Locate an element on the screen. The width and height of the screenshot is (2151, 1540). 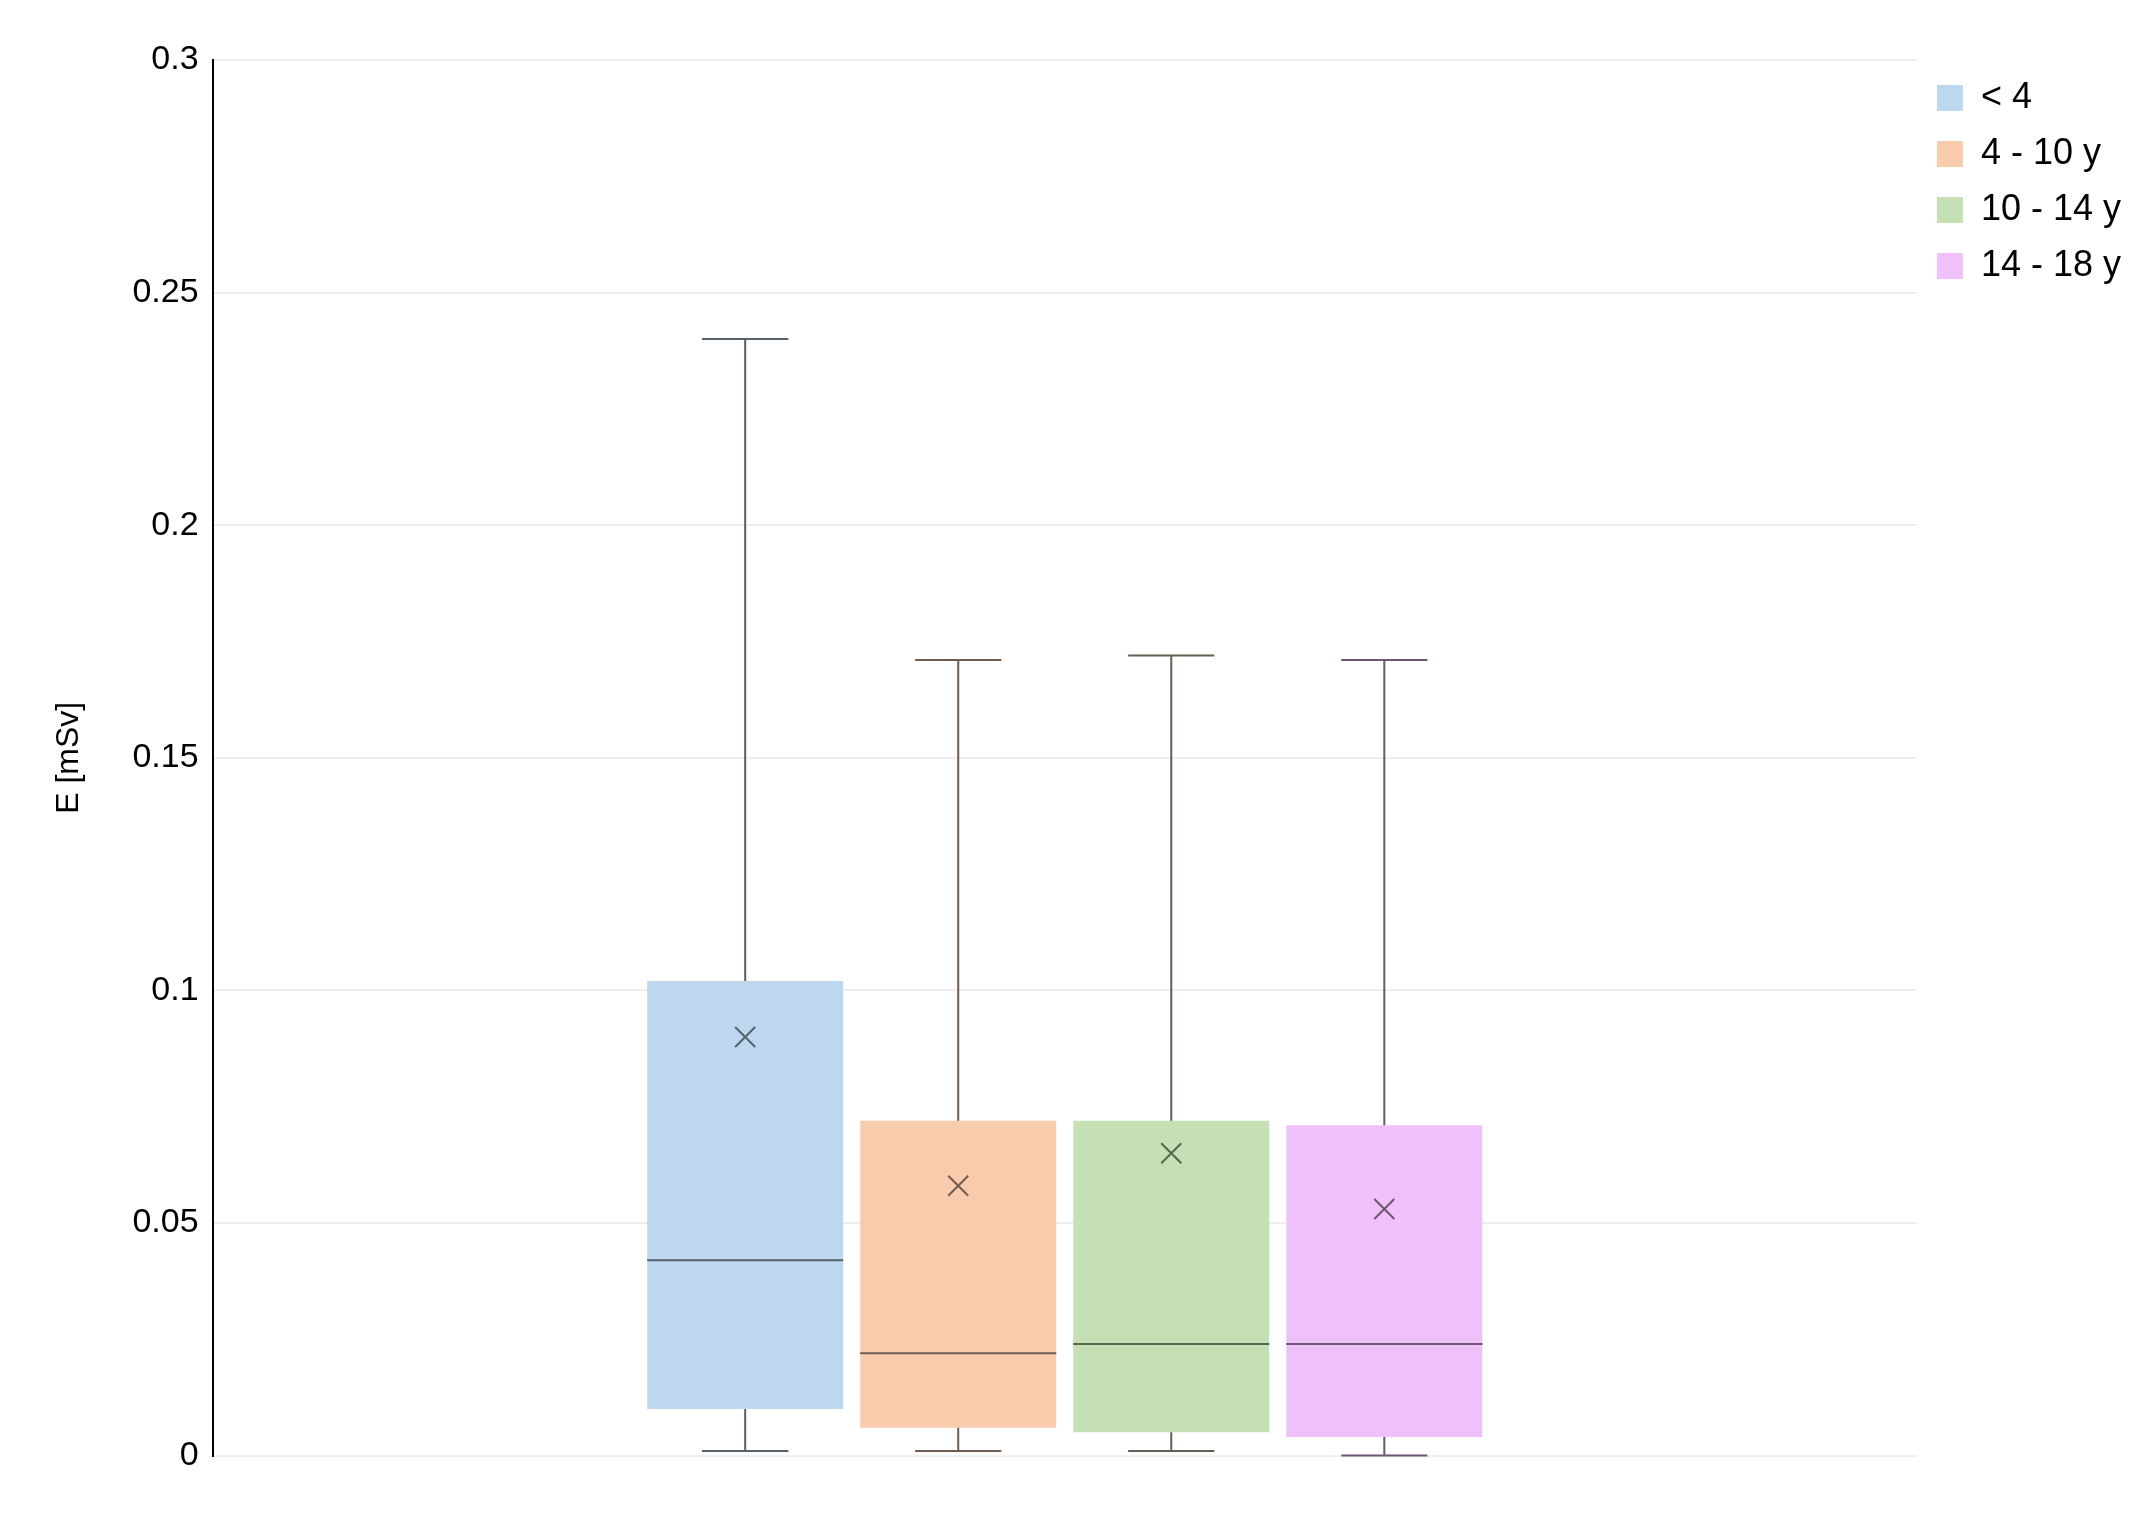
legend-label: < 4 is located at coordinates (2006, 95).